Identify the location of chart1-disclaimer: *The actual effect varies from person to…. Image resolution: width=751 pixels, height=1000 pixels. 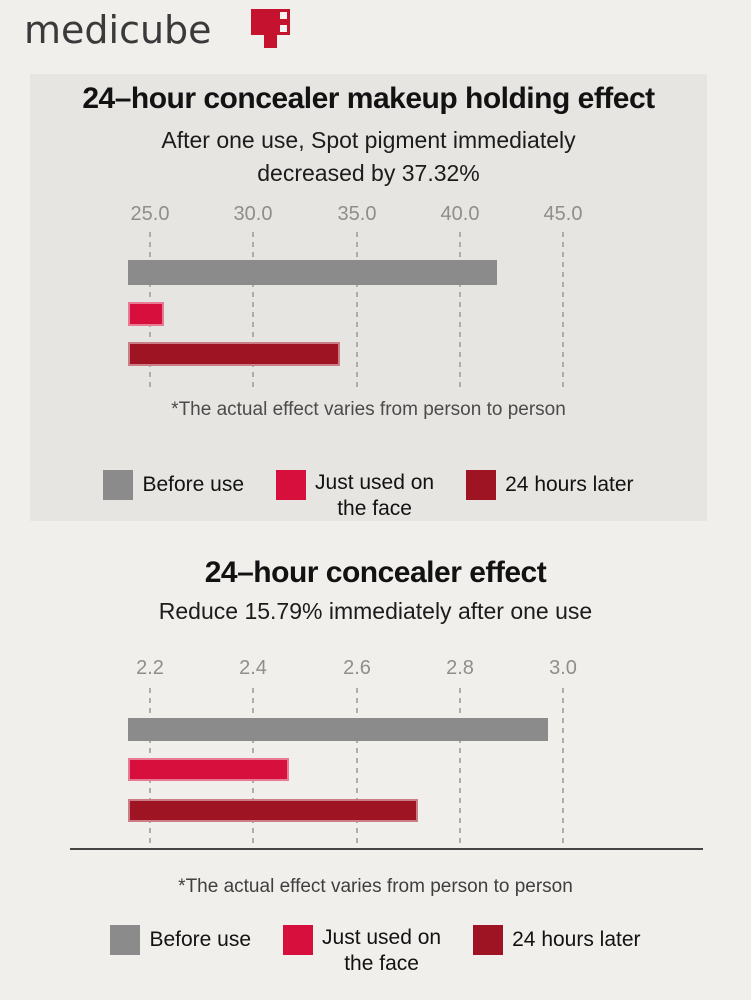
(368, 409).